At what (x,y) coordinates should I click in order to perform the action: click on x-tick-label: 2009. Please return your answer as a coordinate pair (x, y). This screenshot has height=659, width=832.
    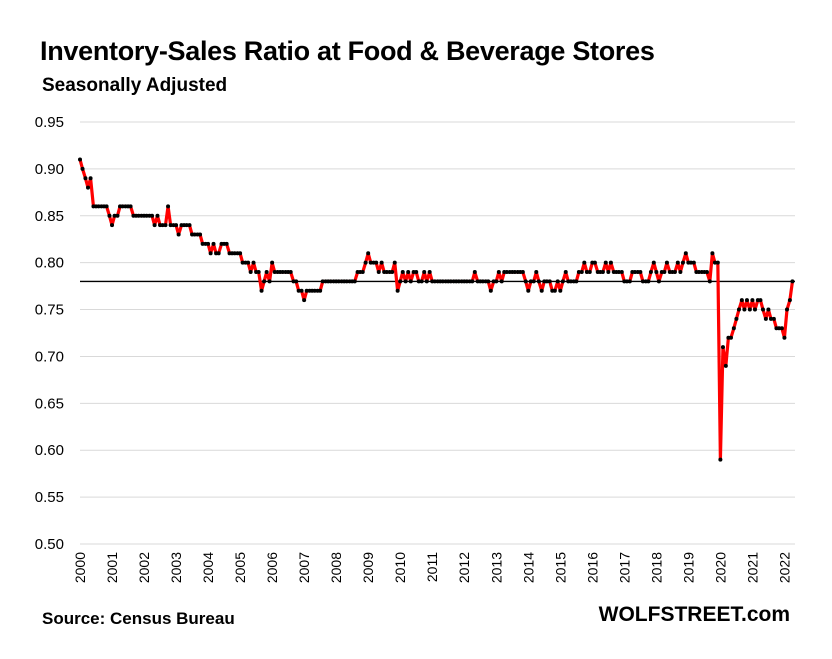
    Looking at the image, I should click on (368, 567).